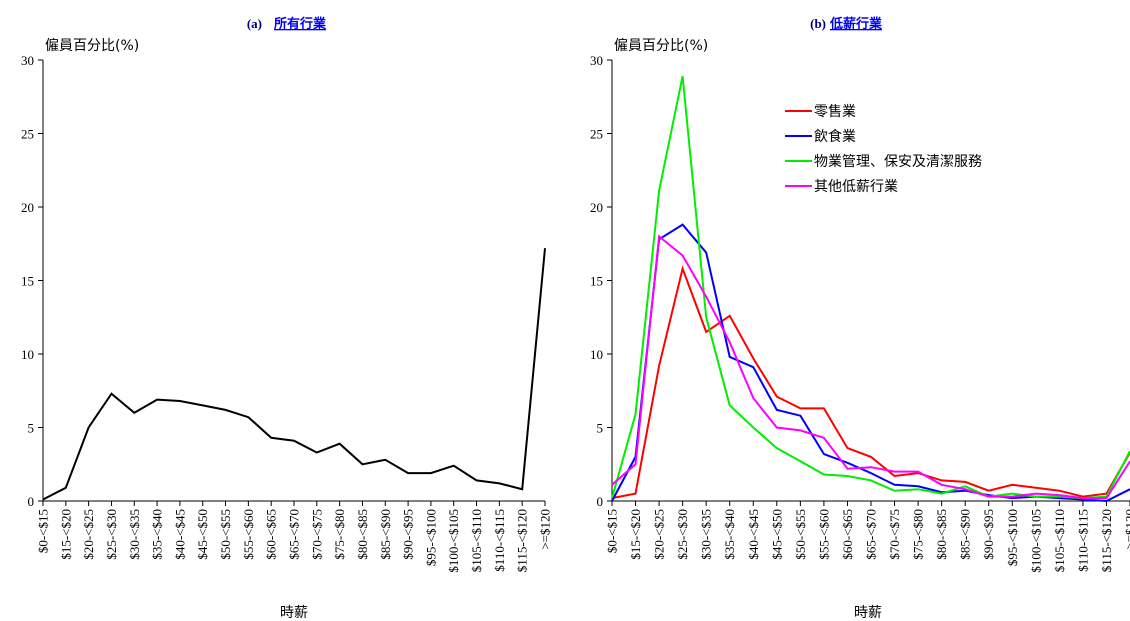 The width and height of the screenshot is (1130, 621). I want to click on panel-a-x-axis-title: 時薪, so click(294, 613).